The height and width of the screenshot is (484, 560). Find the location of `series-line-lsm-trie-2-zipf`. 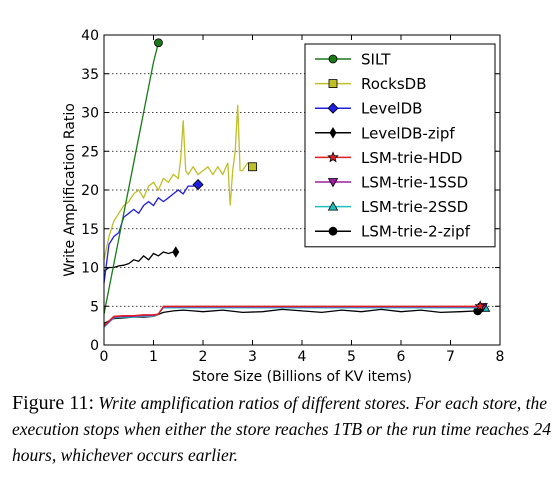

series-line-lsm-trie-2-zipf is located at coordinates (290, 316).